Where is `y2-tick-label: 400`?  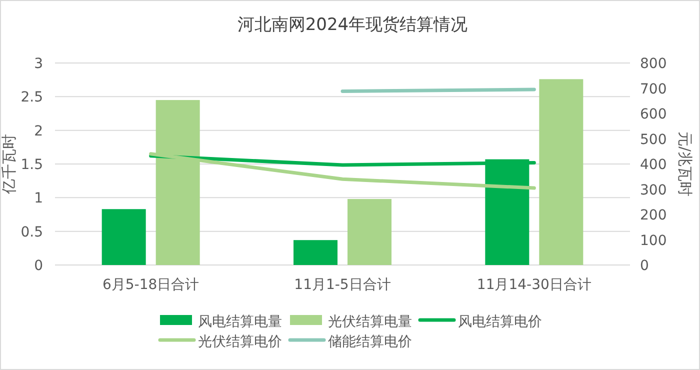
y2-tick-label: 400 is located at coordinates (653, 165).